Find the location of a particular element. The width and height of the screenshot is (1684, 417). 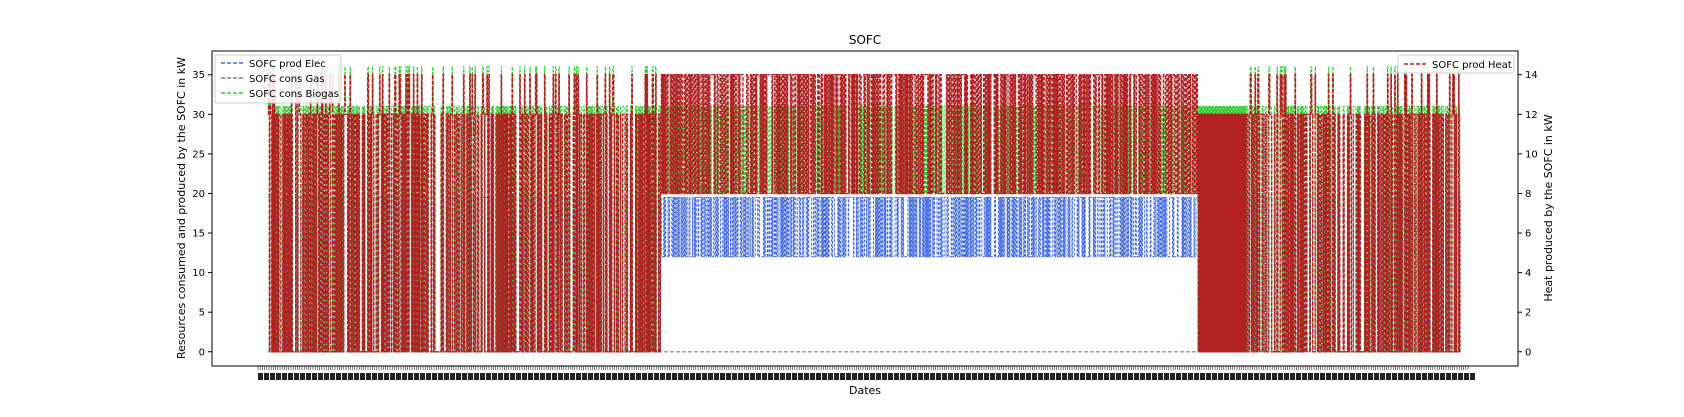

legend-label-gas: SOFC cons Gas is located at coordinates (287, 79).